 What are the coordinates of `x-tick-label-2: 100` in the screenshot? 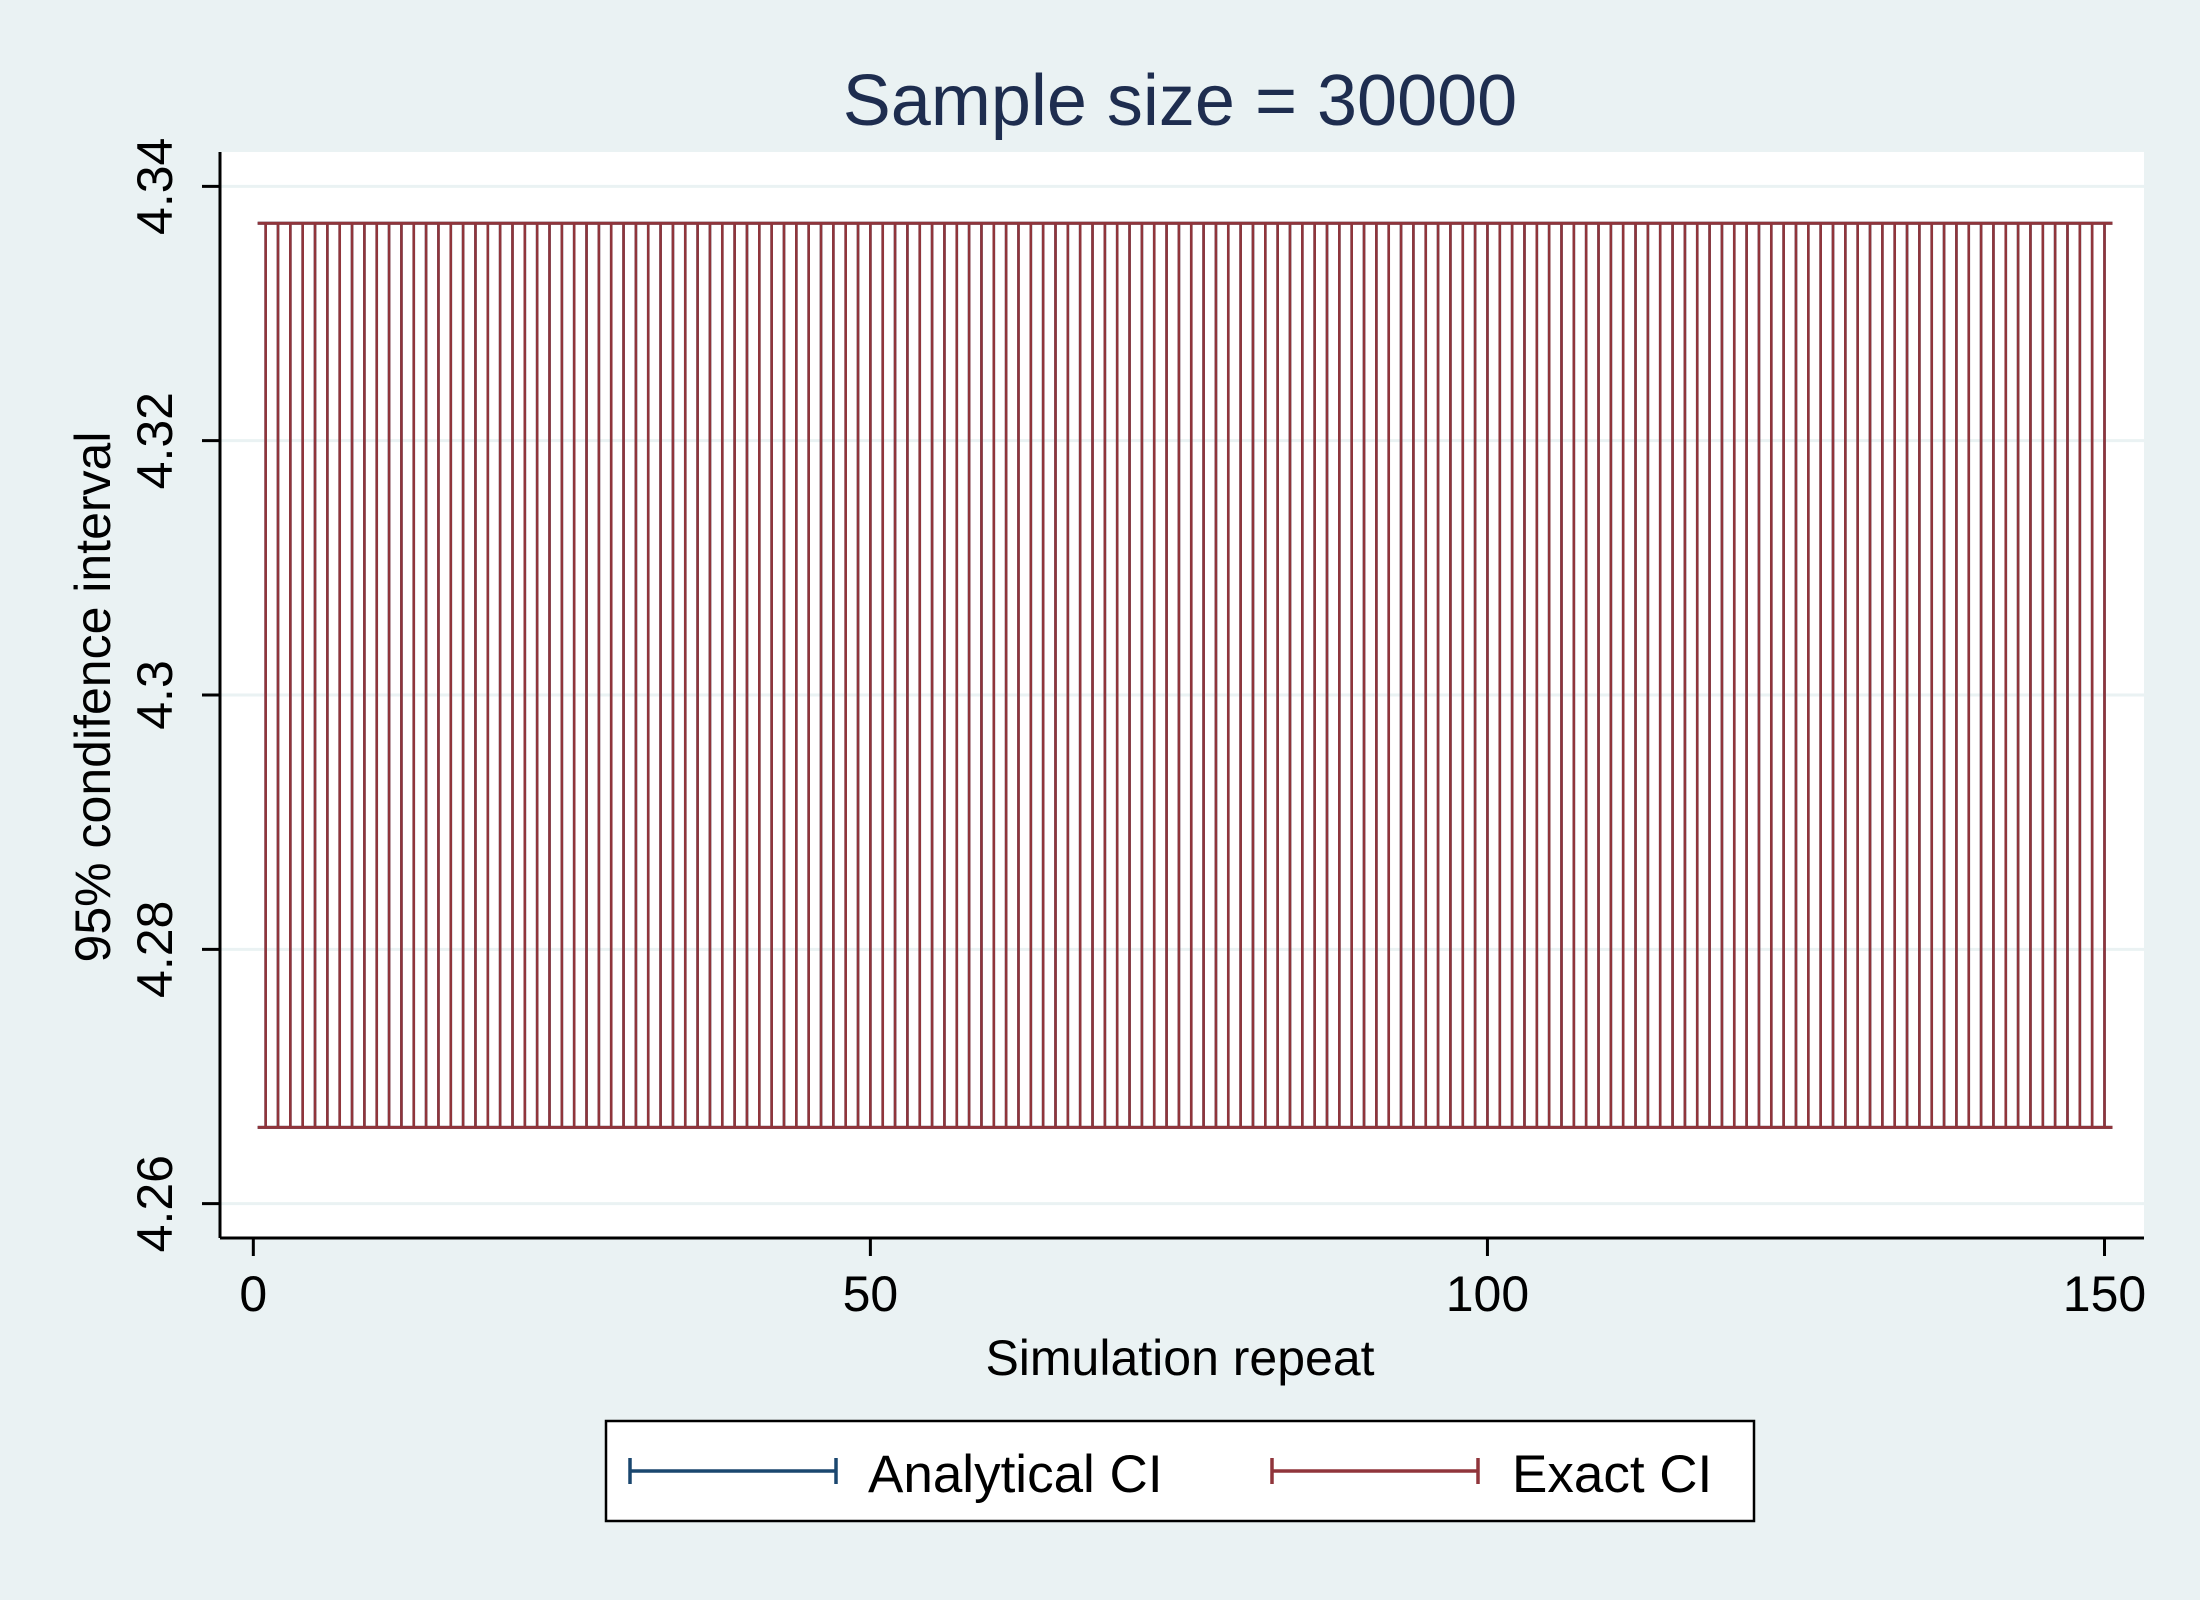 It's located at (1487, 1294).